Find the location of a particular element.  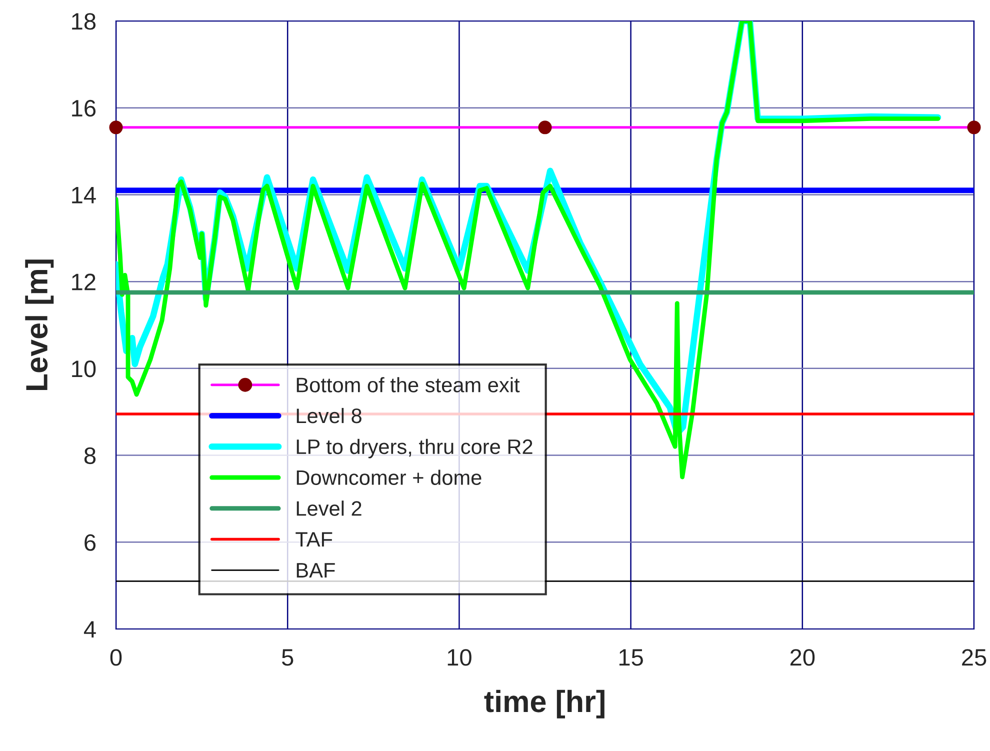

y-tick-label: 16 is located at coordinates (84, 108).